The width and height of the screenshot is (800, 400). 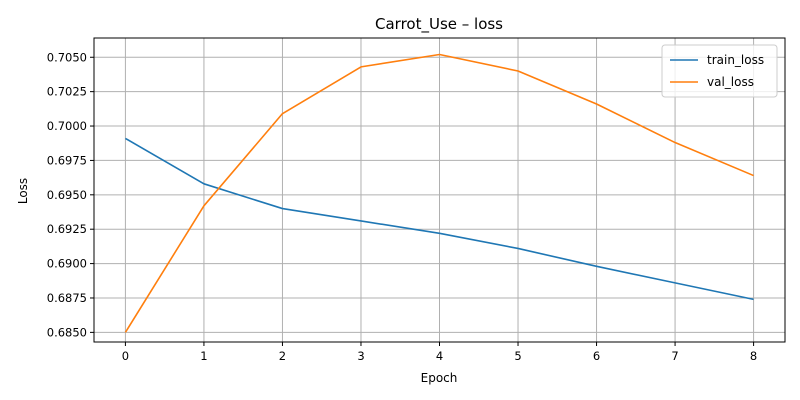 I want to click on legend-label: train_loss, so click(x=735, y=60).